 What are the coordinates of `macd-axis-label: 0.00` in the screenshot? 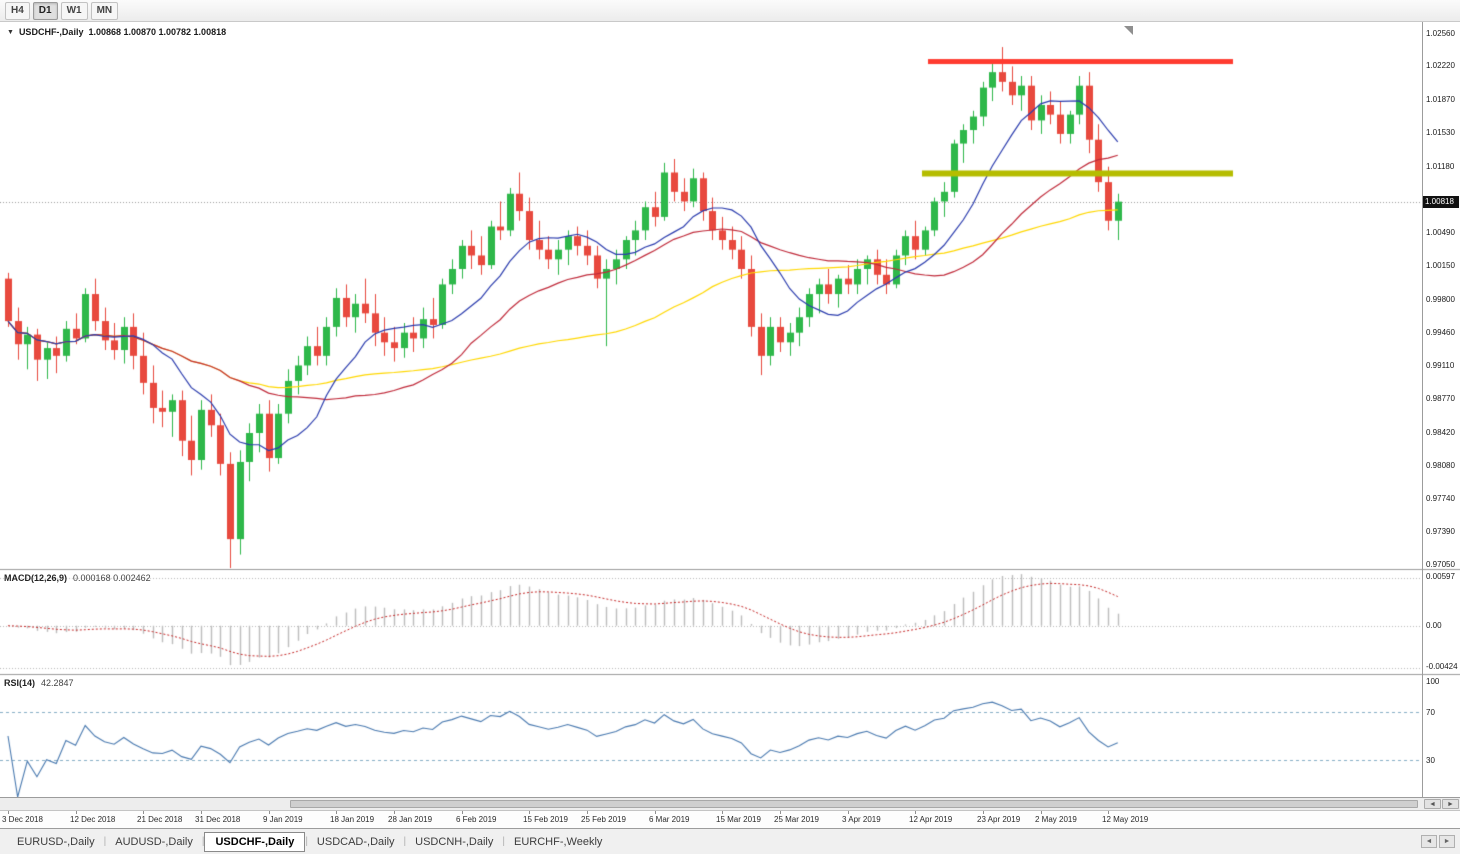 It's located at (1434, 625).